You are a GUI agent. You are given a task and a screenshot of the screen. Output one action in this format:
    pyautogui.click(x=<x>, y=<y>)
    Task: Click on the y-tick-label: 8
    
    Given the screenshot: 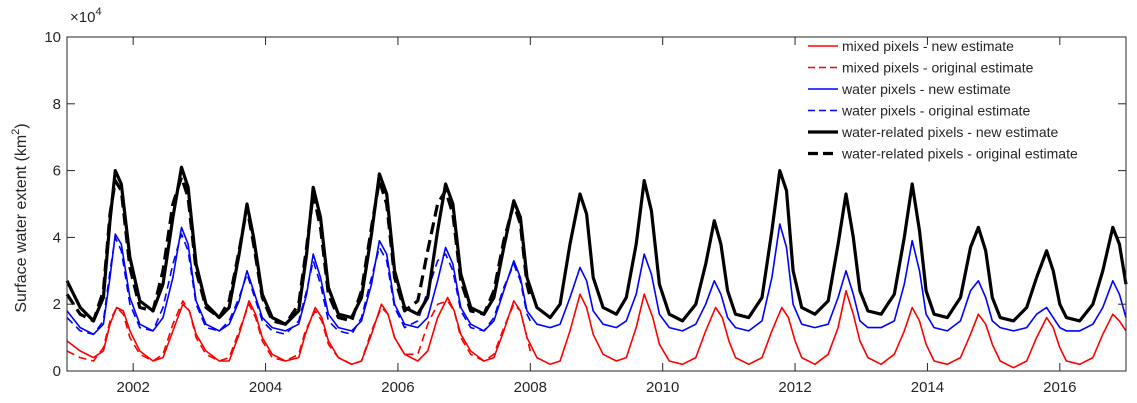 What is the action you would take?
    pyautogui.click(x=57, y=104)
    